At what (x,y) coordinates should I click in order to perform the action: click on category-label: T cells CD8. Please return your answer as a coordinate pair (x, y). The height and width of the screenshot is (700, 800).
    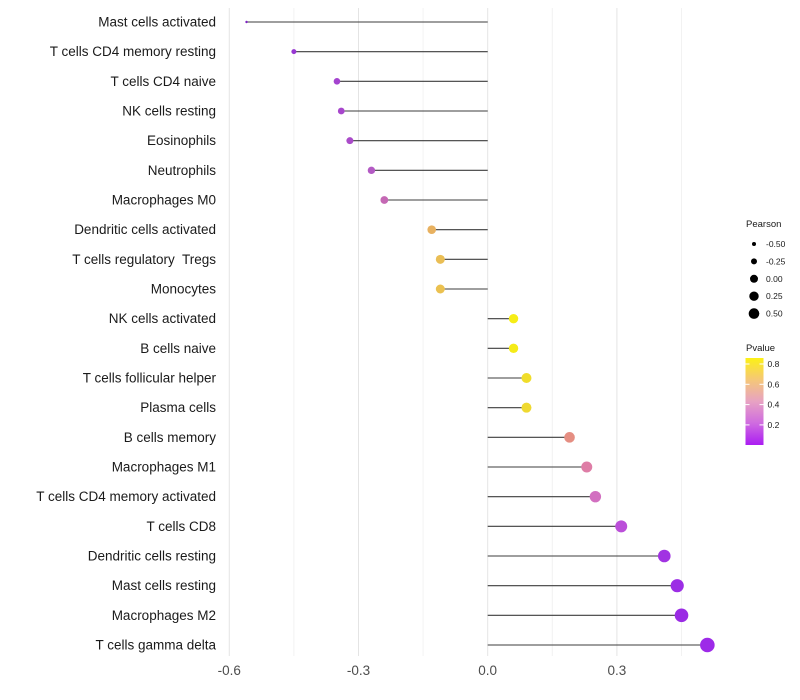
    Looking at the image, I should click on (181, 526).